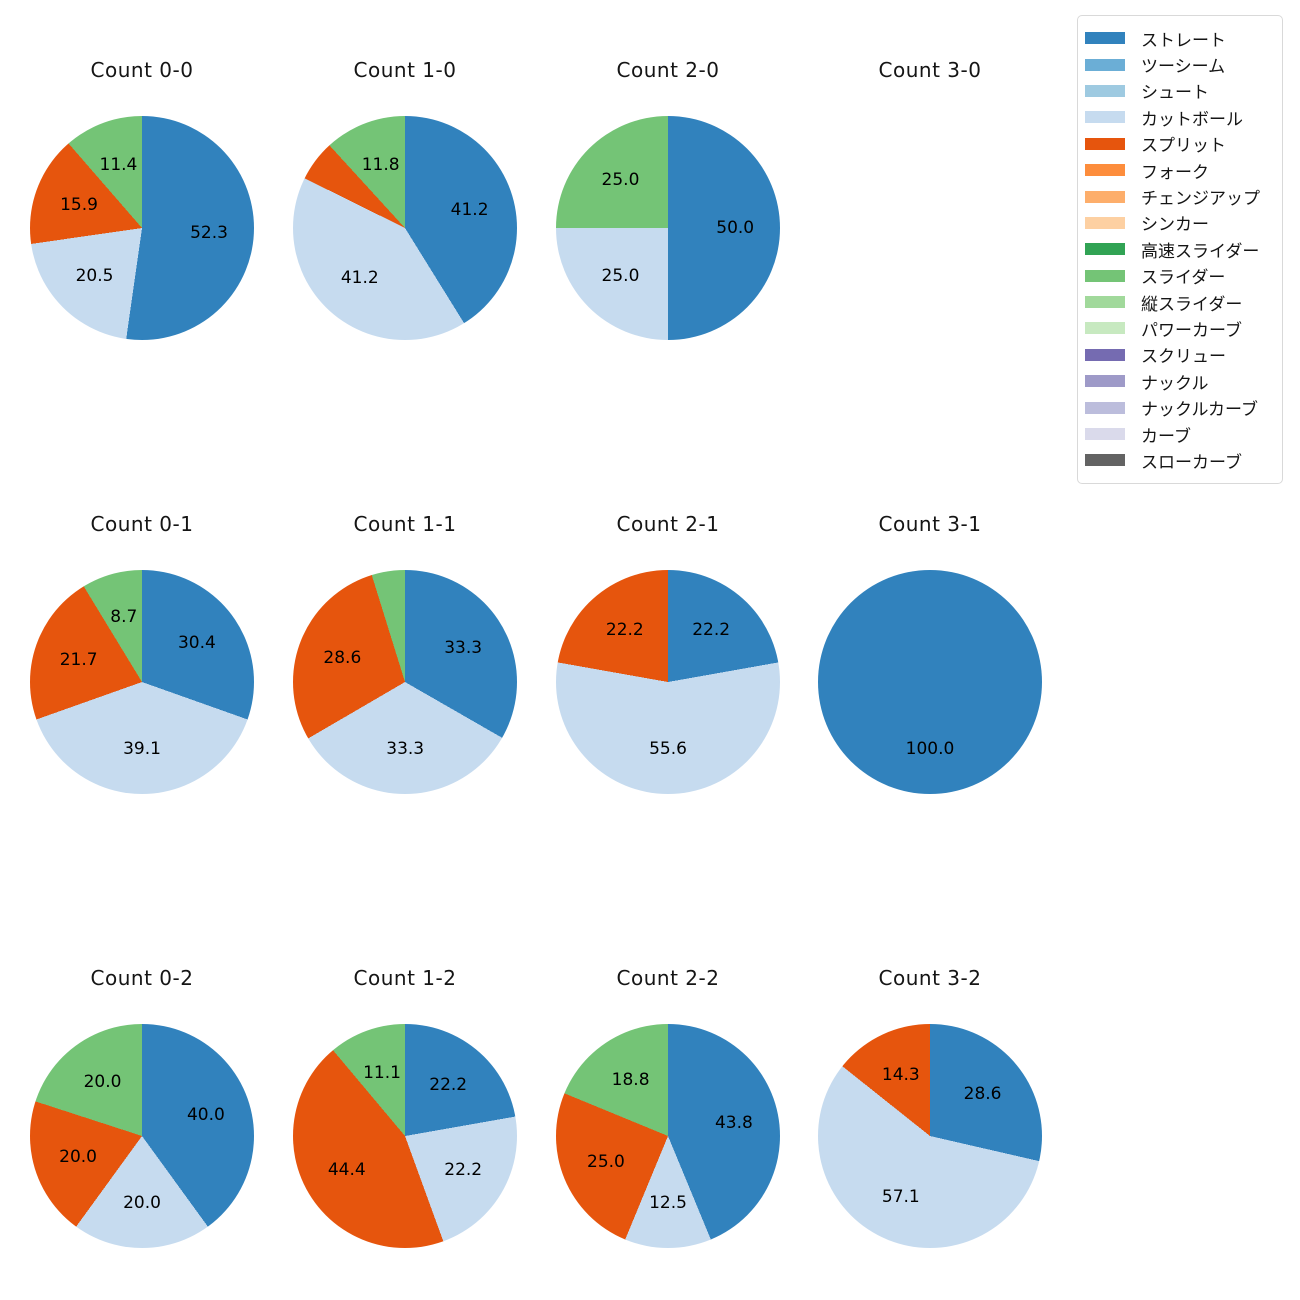  Describe the element at coordinates (735, 228) in the screenshot. I see `pie-percent-label: 50.0` at that location.